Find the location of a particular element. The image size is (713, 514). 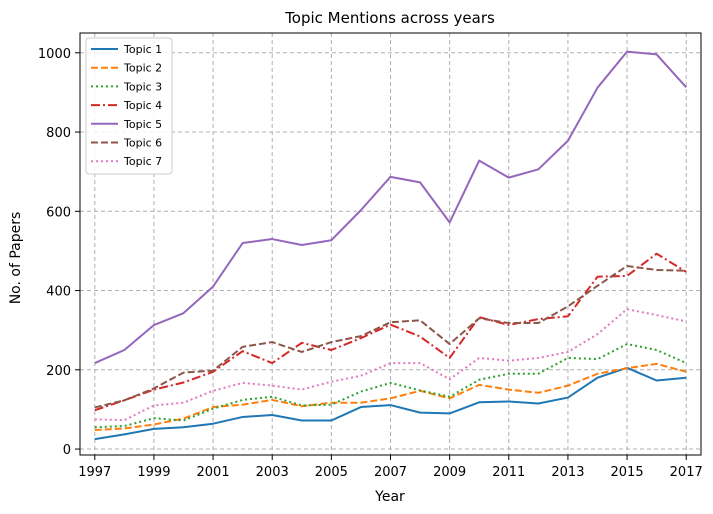

legend-box is located at coordinates (129, 106).